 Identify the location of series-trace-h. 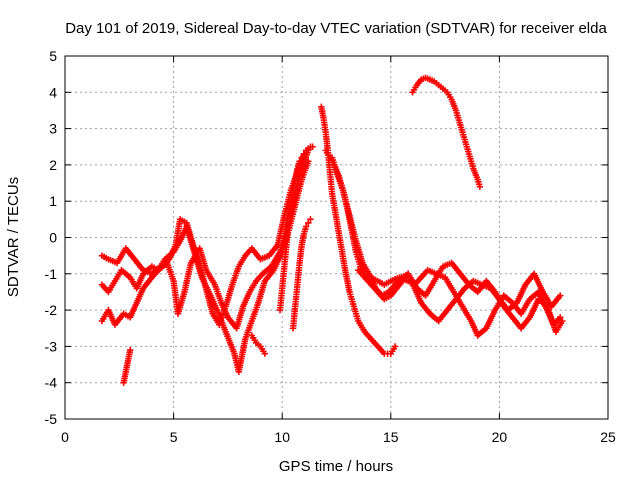
(358, 230).